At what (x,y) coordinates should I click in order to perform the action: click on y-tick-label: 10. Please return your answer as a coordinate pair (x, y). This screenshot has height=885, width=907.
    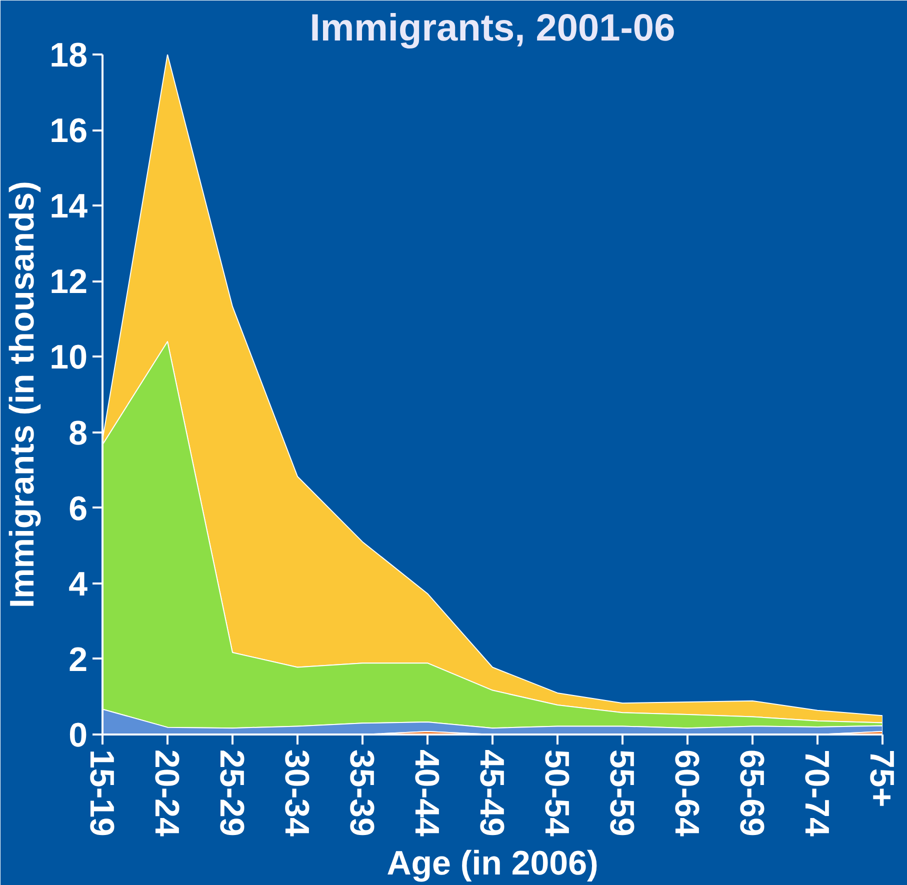
    Looking at the image, I should click on (69, 357).